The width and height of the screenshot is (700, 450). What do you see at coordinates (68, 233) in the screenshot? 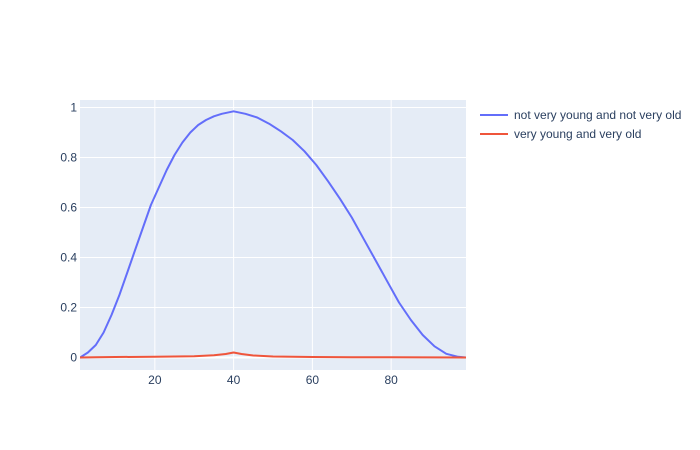
I see `y-axis-ticks: 0 0.2 0.4 0.6 0.8 1` at bounding box center [68, 233].